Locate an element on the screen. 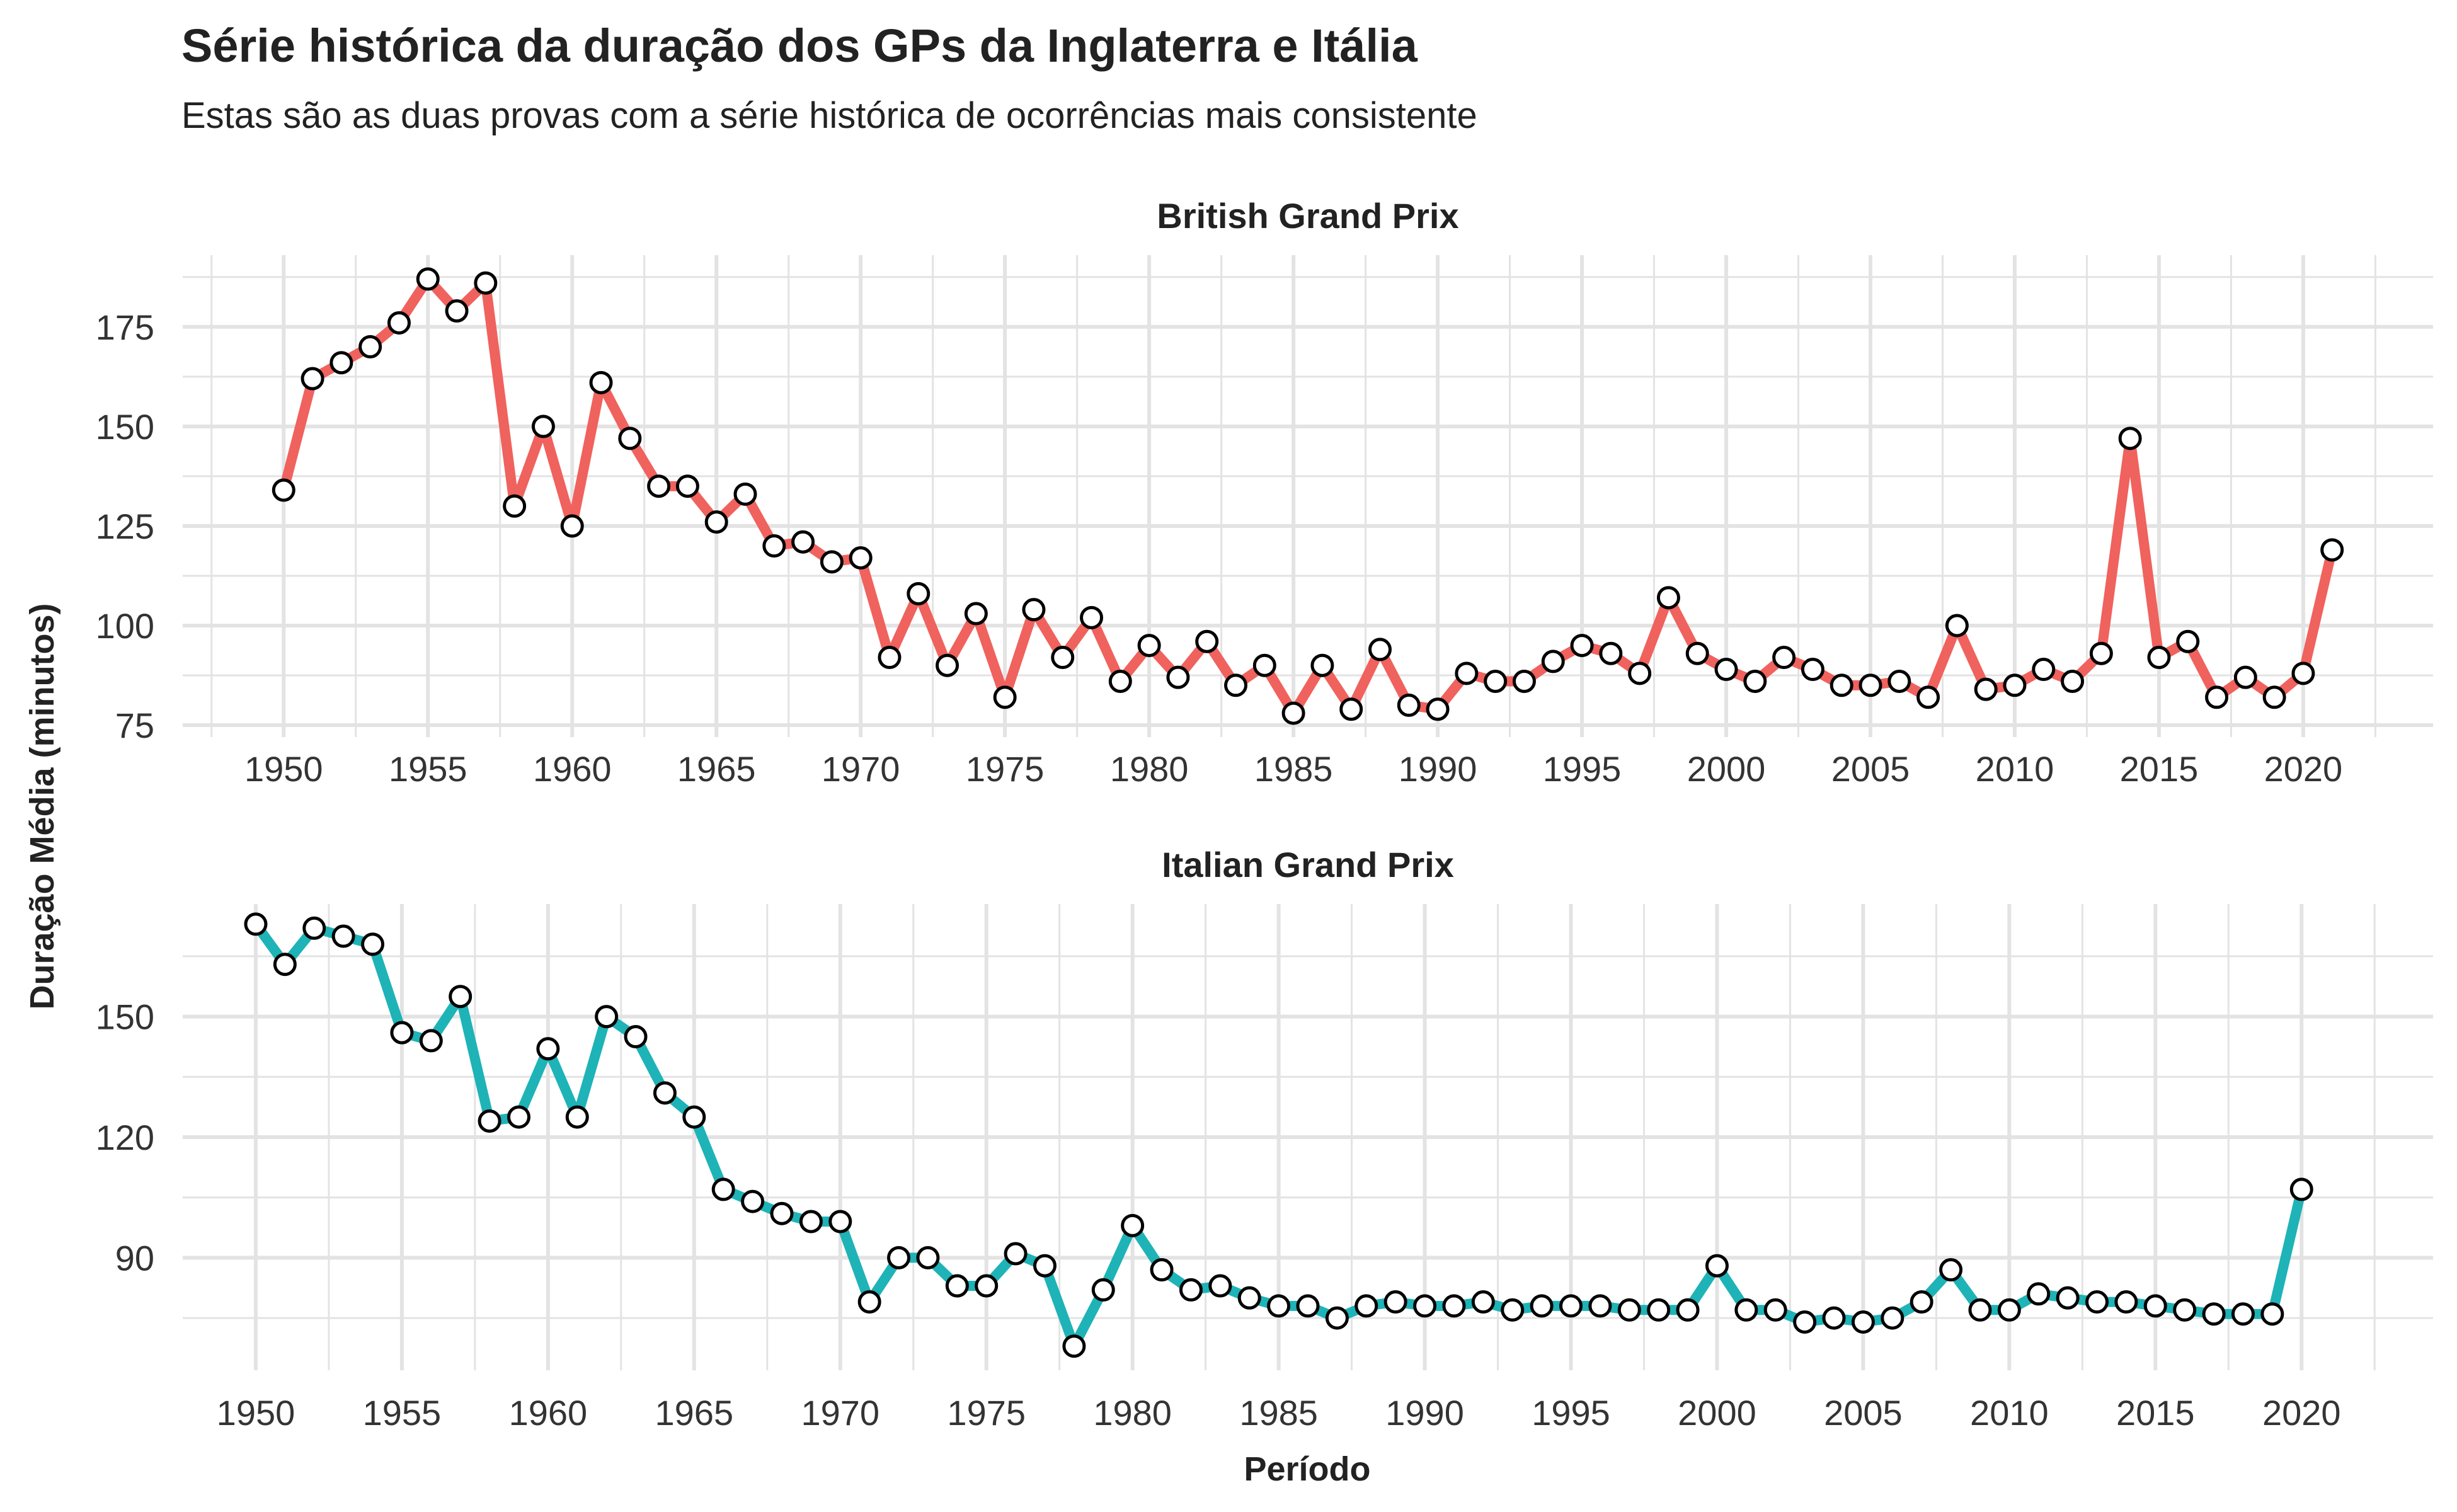 The height and width of the screenshot is (1512, 2457). x-tick-label: 2000 is located at coordinates (1717, 1413).